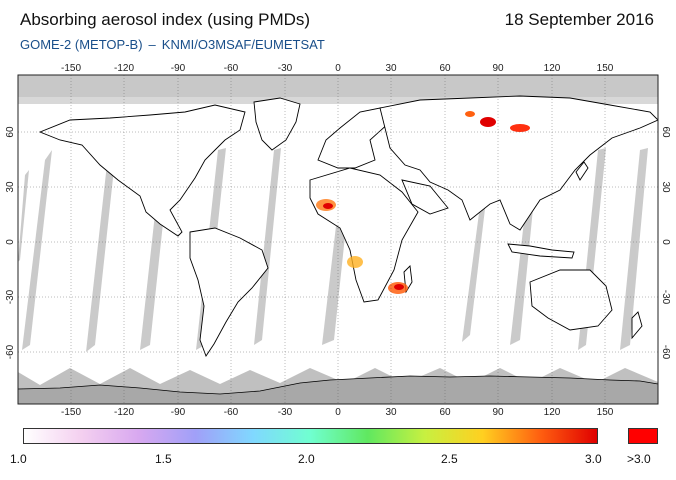 Image resolution: width=676 pixels, height=480 pixels. I want to click on lon-ticks-top: -150 -120 -90 -60 -30 0 30 60 90 120 150, so click(337, 68).